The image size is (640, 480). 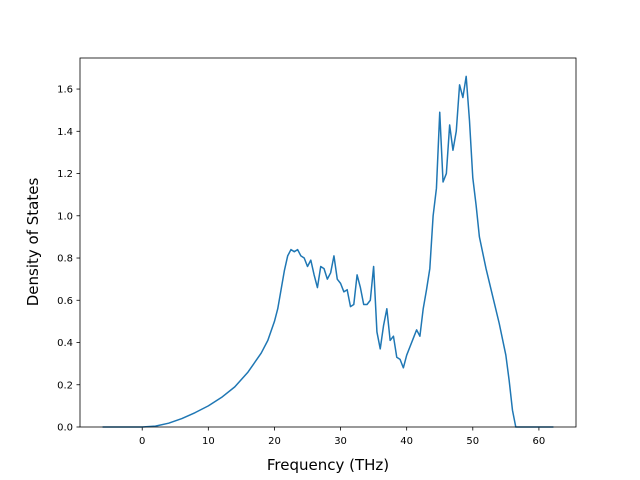 I want to click on x-tick-label: 50, so click(x=472, y=441).